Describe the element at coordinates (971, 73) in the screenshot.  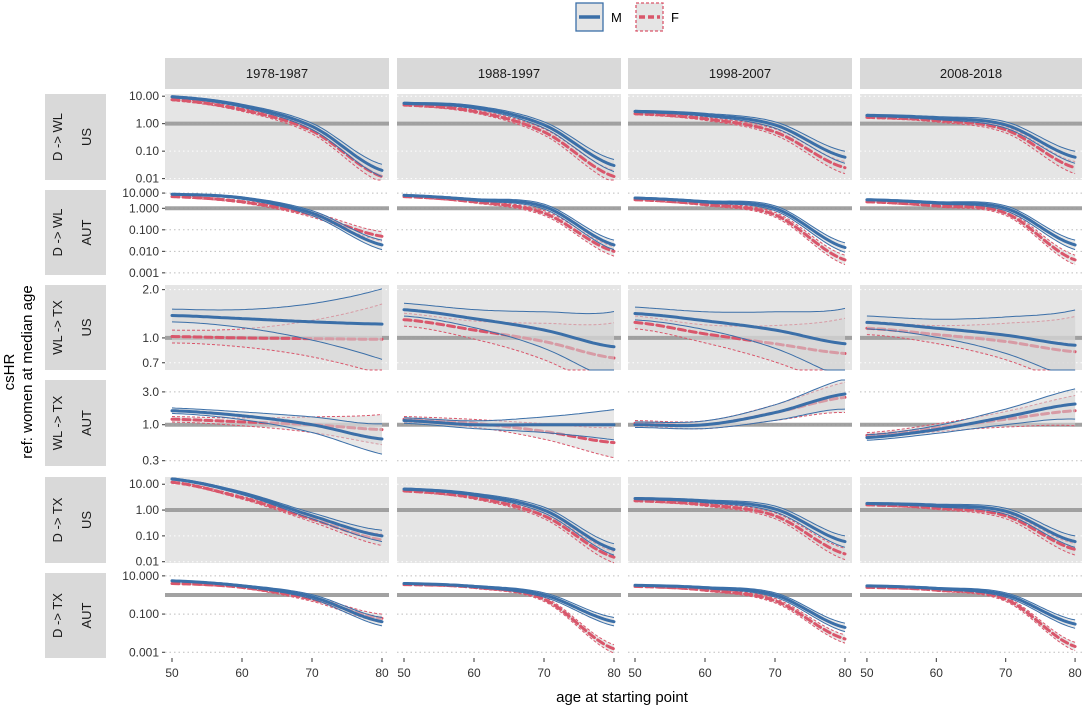
I see `column-strip-label: 2008-2018` at that location.